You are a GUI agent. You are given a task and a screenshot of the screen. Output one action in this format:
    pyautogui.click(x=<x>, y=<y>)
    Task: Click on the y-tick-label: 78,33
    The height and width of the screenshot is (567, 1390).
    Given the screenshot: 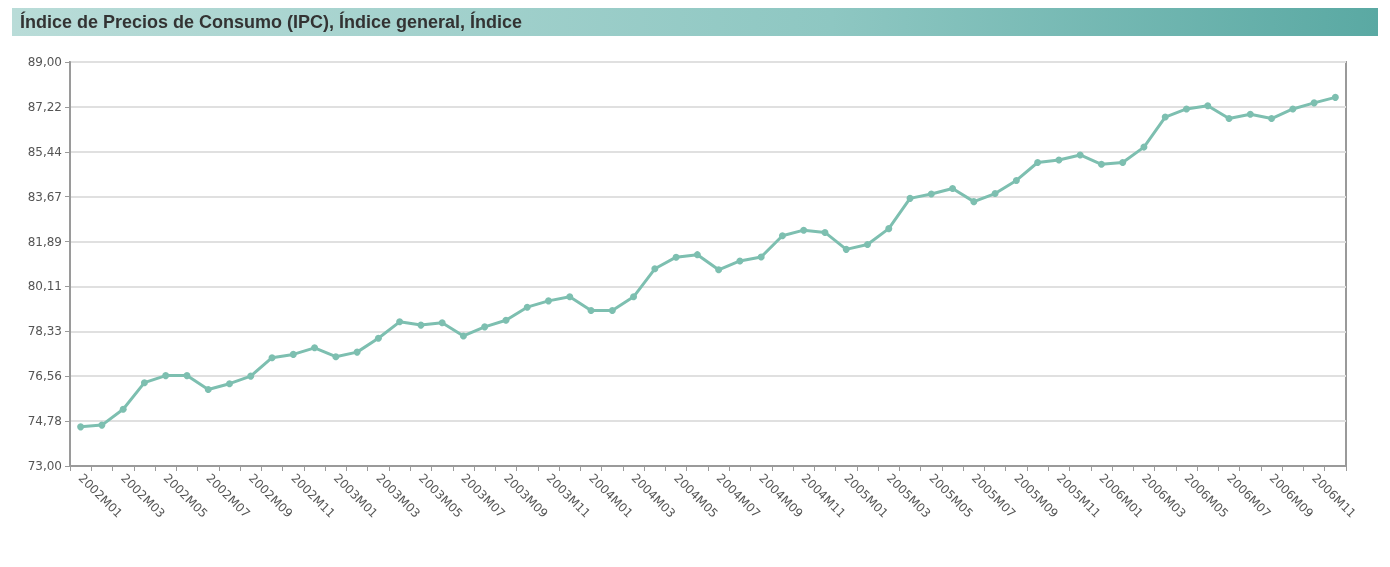 What is the action you would take?
    pyautogui.click(x=44, y=331)
    